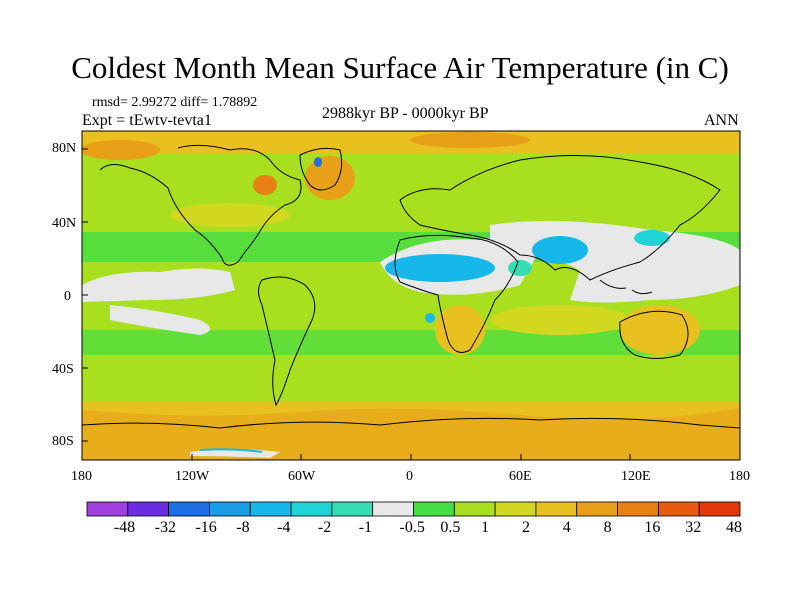 Image resolution: width=800 pixels, height=600 pixels. Describe the element at coordinates (652, 238) in the screenshot. I see `china-cooling` at that location.